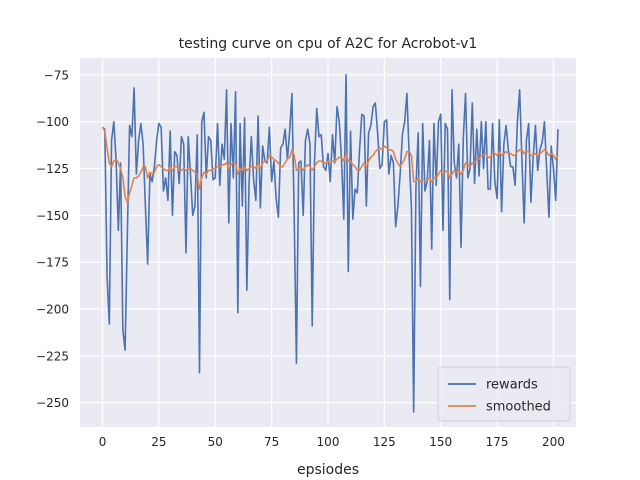 The image size is (640, 480). What do you see at coordinates (553, 442) in the screenshot?
I see `x-tick-label: 200` at bounding box center [553, 442].